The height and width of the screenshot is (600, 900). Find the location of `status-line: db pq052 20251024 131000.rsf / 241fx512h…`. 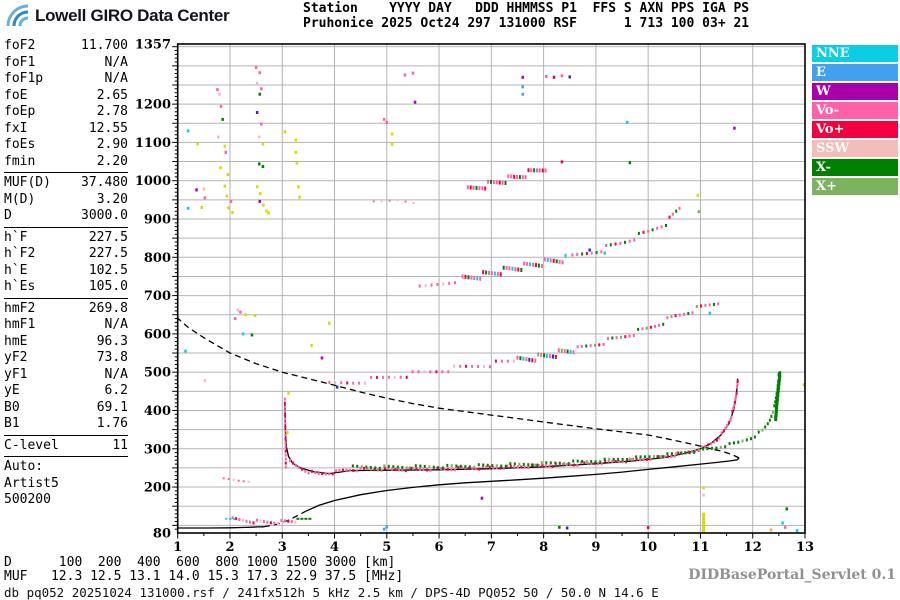

status-line: db pq052 20251024 131000.rsf / 241fx512h… is located at coordinates (331, 592).